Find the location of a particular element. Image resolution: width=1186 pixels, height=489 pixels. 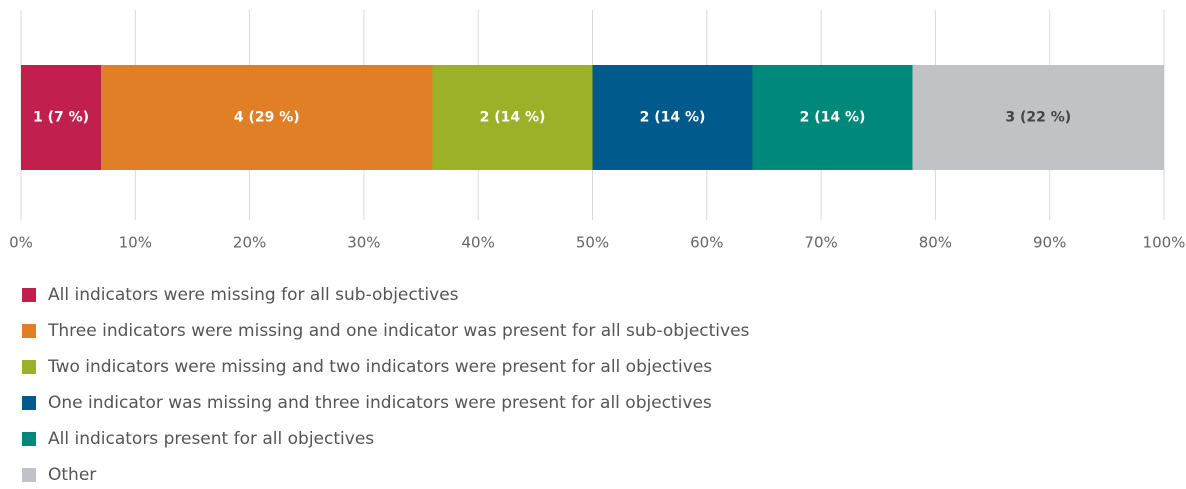

x-tick-label: 90% is located at coordinates (1049, 243).